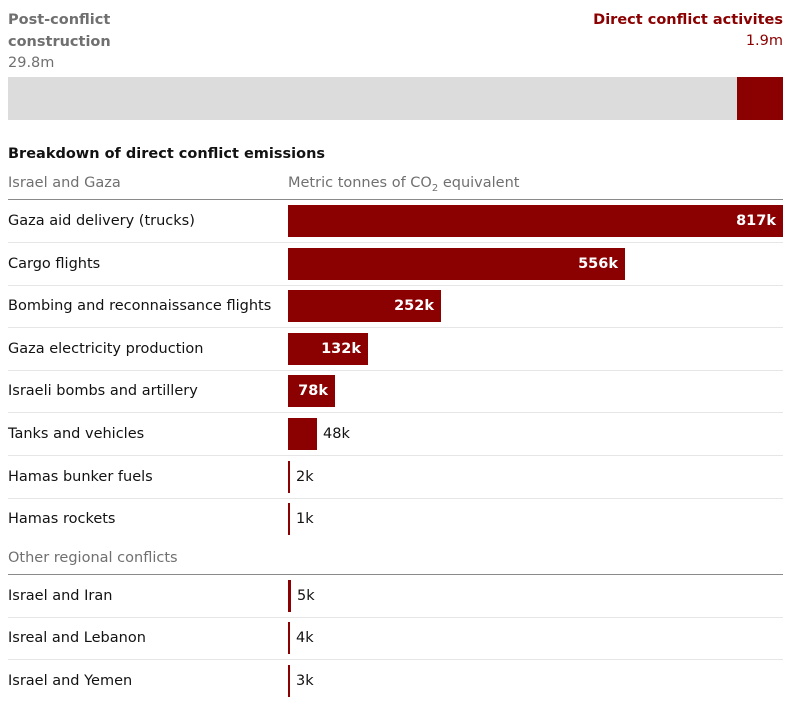 The height and width of the screenshot is (708, 792). Describe the element at coordinates (305, 477) in the screenshot. I see `bar-value-label: 2k` at that location.